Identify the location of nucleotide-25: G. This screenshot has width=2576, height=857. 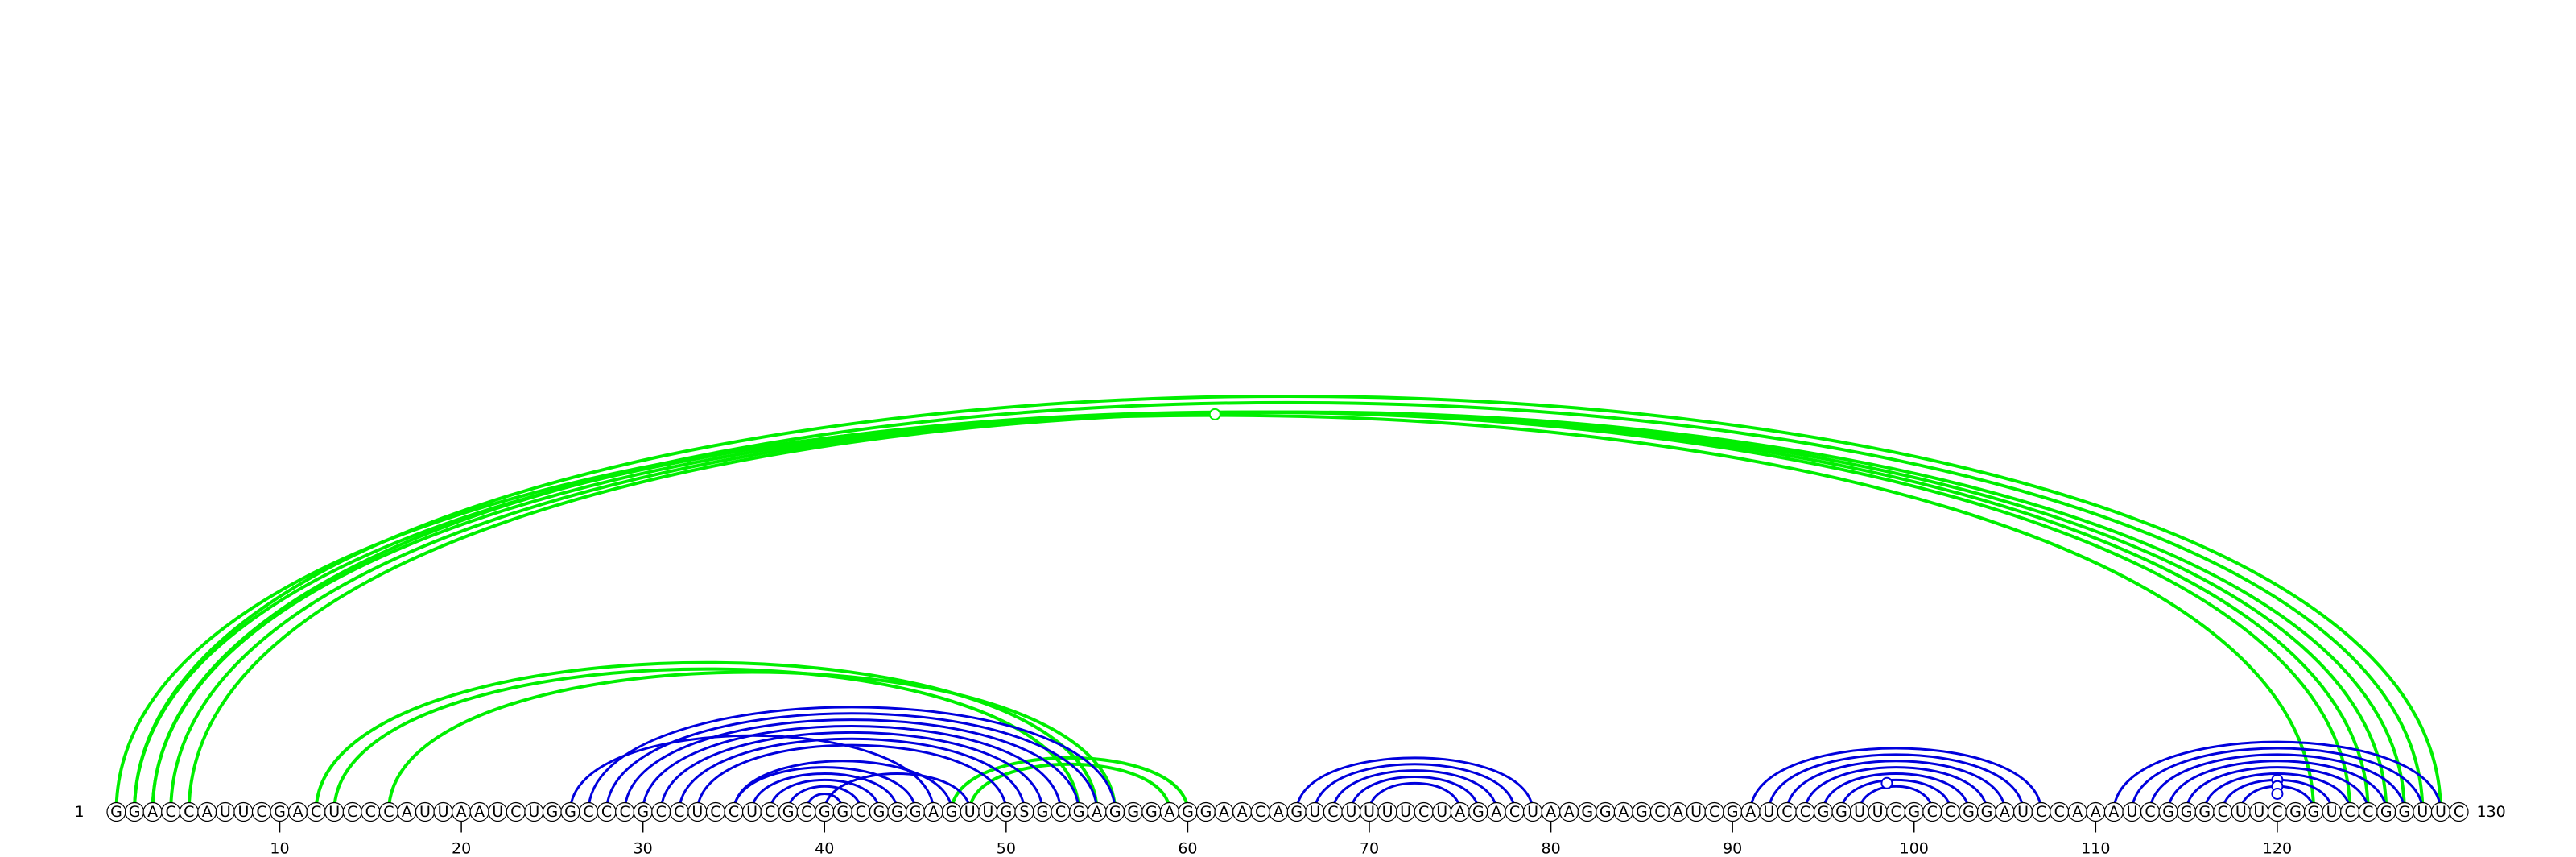
(552, 811).